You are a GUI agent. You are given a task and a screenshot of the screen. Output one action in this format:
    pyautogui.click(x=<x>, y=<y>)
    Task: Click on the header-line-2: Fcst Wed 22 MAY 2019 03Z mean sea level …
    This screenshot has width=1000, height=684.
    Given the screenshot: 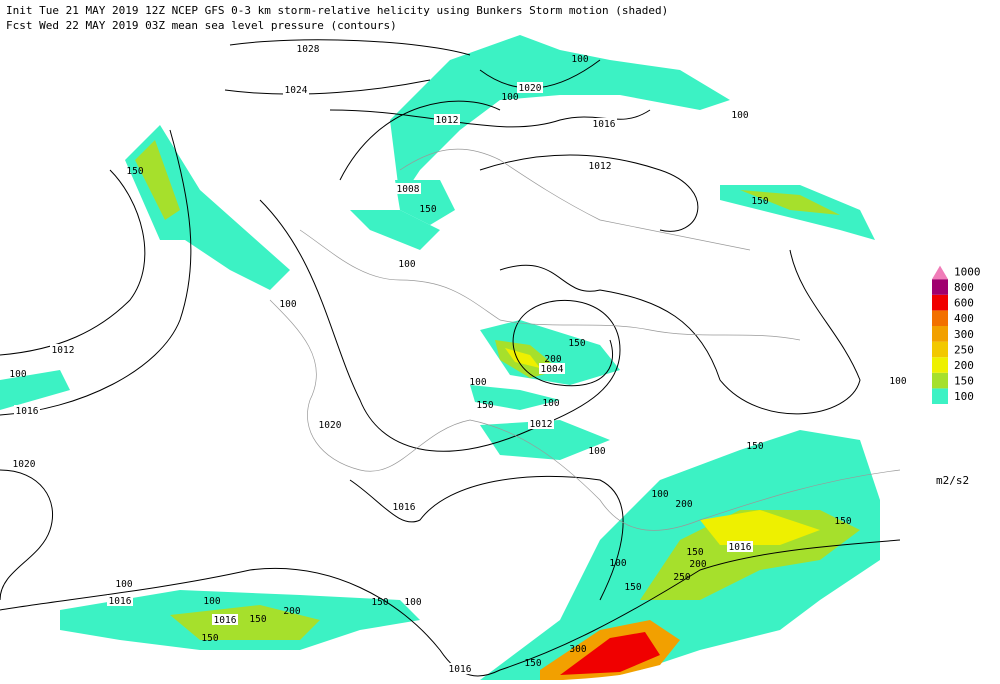 What is the action you would take?
    pyautogui.click(x=201, y=25)
    